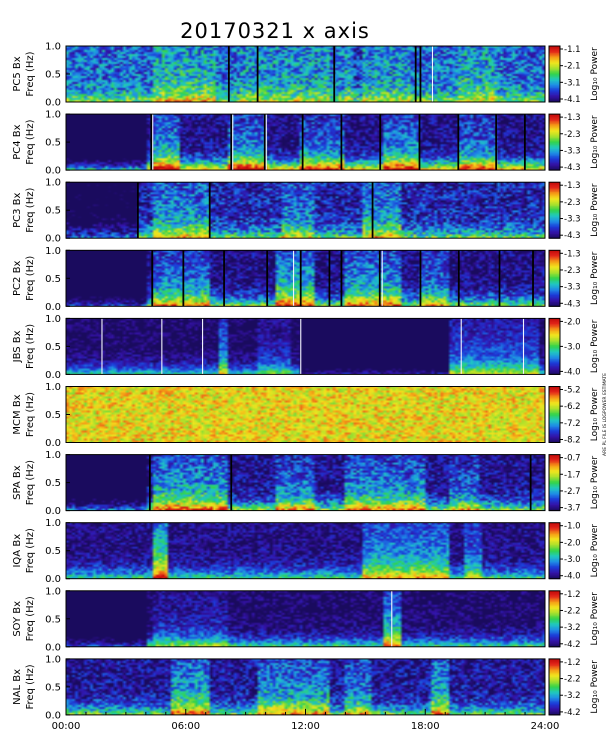 Image resolution: width=612 pixels, height=756 pixels. I want to click on colorbar-tick-label: -2.0, so click(572, 543).